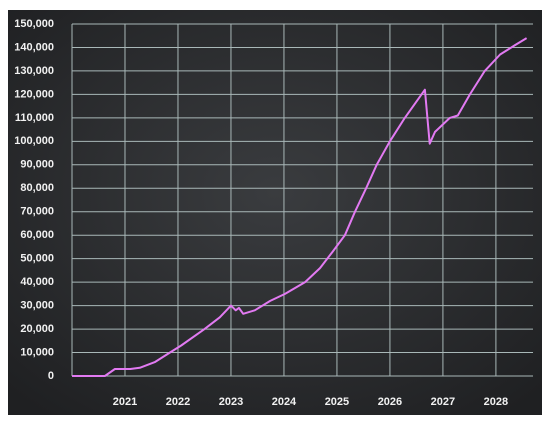  I want to click on y-tick-label: 120,000, so click(34, 94).